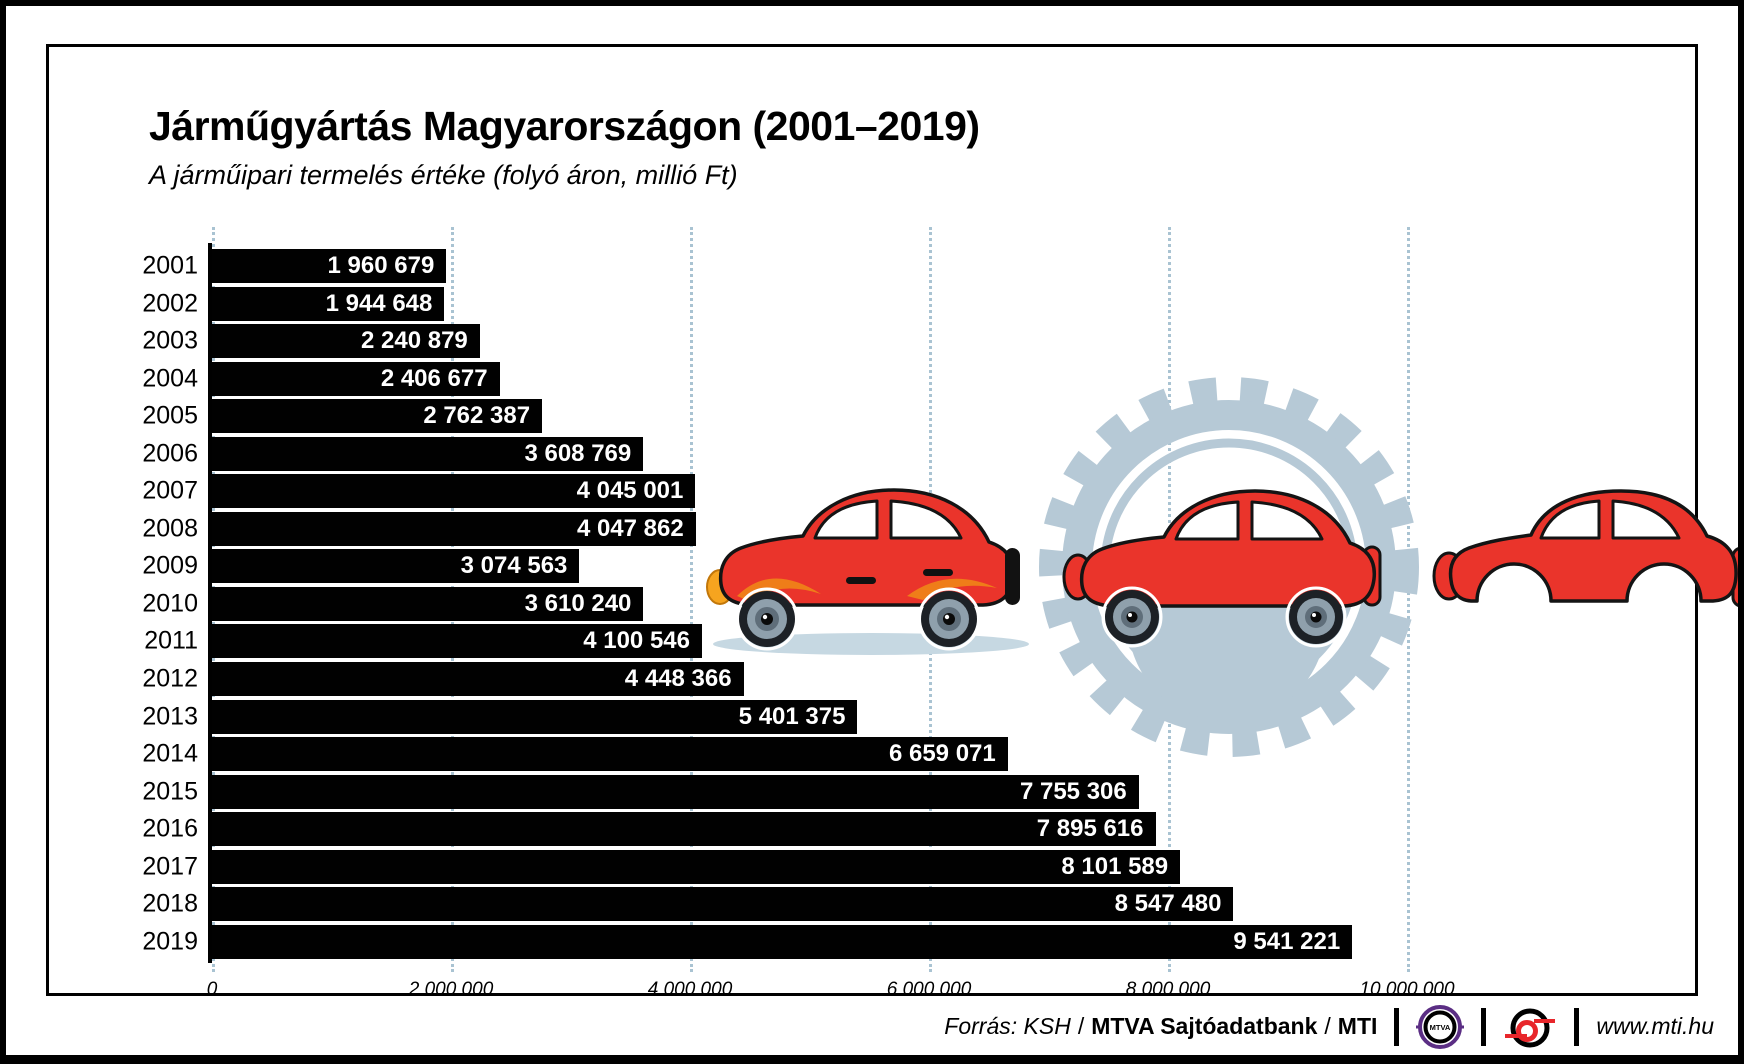 The height and width of the screenshot is (1064, 1744). What do you see at coordinates (774, 679) in the screenshot?
I see `bar-row: 2012 4 448 366` at bounding box center [774, 679].